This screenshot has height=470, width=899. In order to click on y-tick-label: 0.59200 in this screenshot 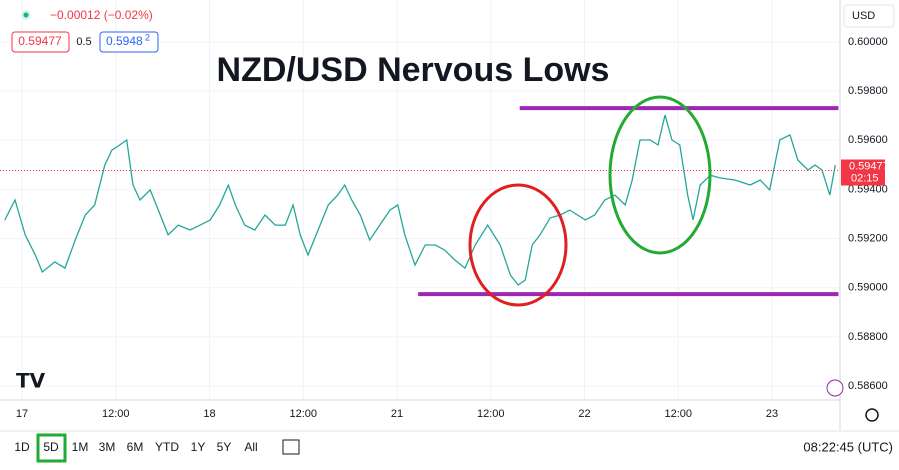, I will do `click(868, 238)`.